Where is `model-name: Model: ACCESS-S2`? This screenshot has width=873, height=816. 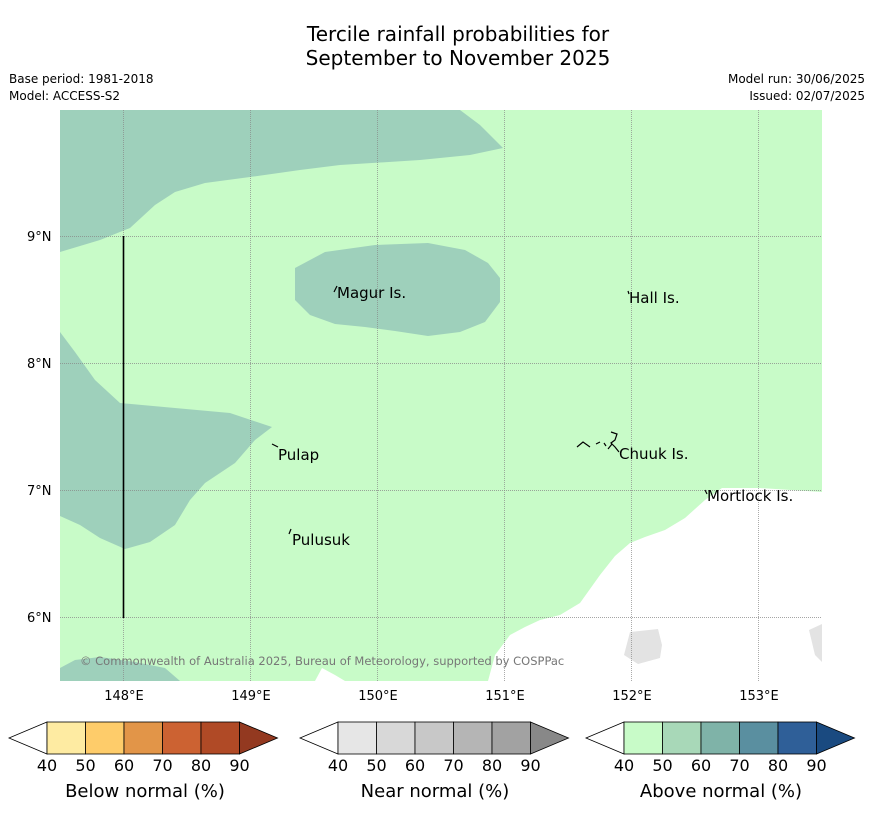
model-name: Model: ACCESS-S2 is located at coordinates (65, 96).